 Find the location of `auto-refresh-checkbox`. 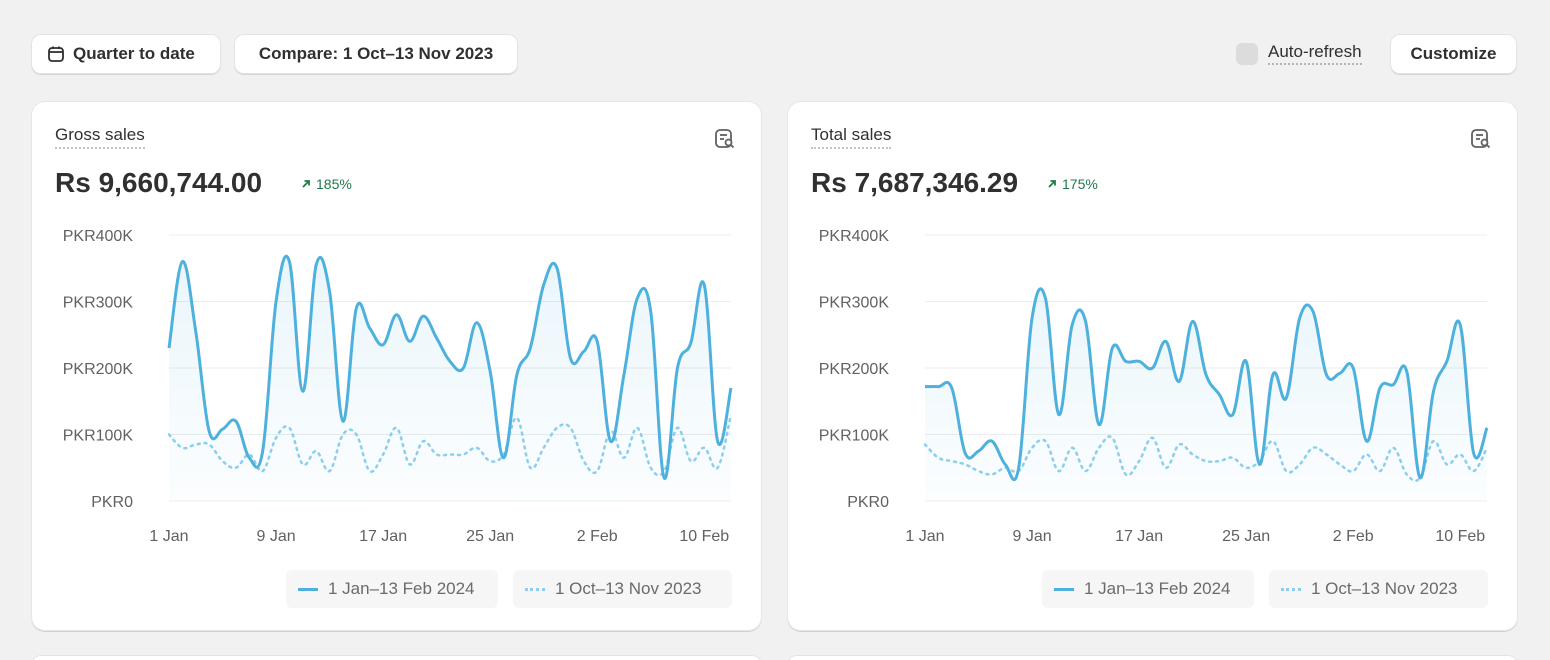

auto-refresh-checkbox is located at coordinates (1247, 53).